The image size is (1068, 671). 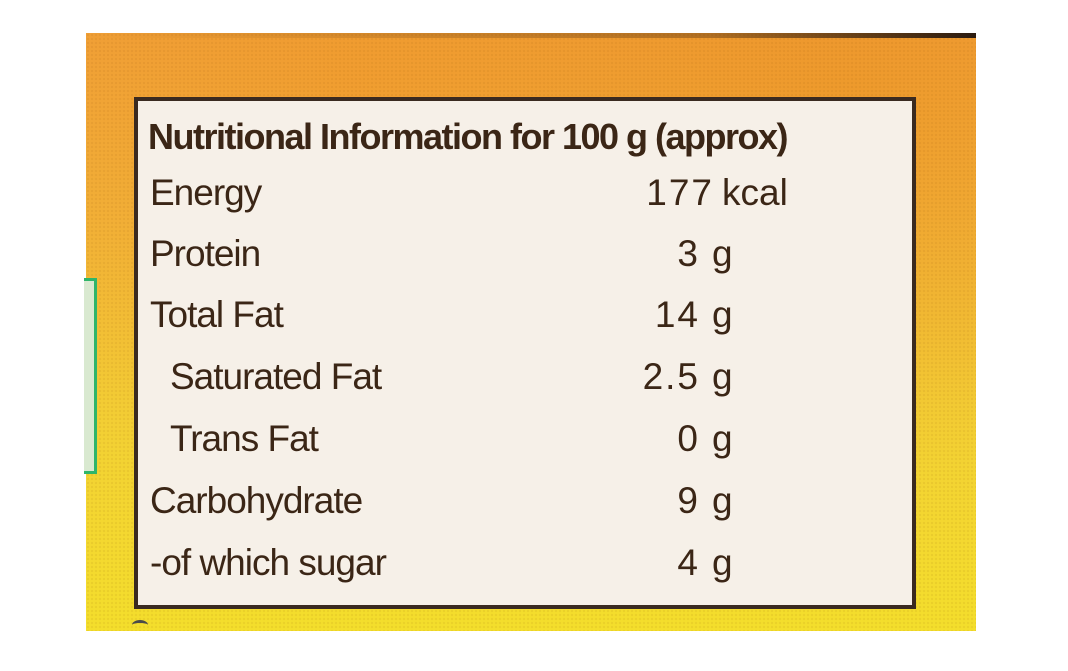 I want to click on nutrient-name: Total Fat, so click(x=217, y=314).